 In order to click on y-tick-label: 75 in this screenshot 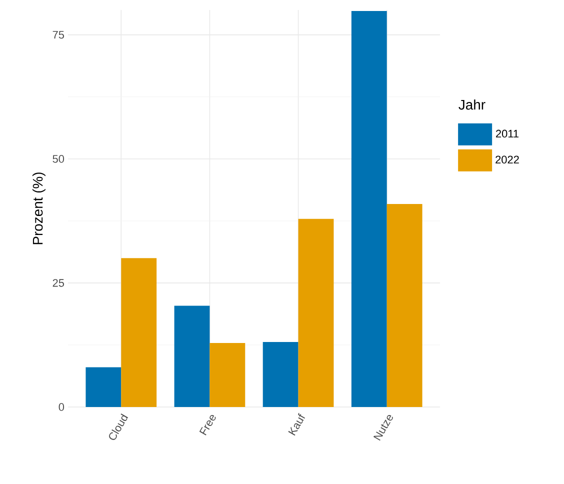, I will do `click(58, 34)`.